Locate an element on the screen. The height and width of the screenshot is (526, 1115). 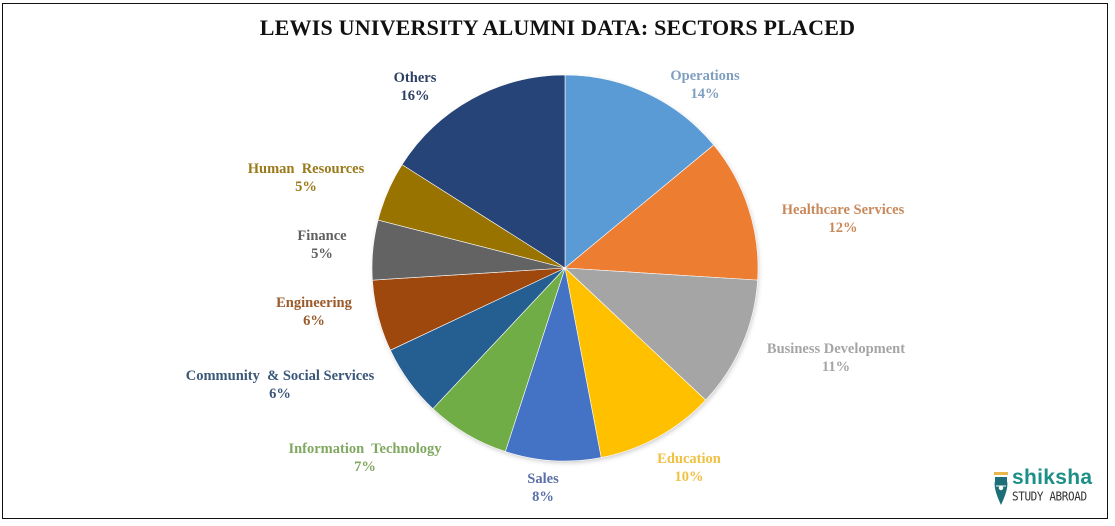
slice-label: Business Development 11% is located at coordinates (836, 358).